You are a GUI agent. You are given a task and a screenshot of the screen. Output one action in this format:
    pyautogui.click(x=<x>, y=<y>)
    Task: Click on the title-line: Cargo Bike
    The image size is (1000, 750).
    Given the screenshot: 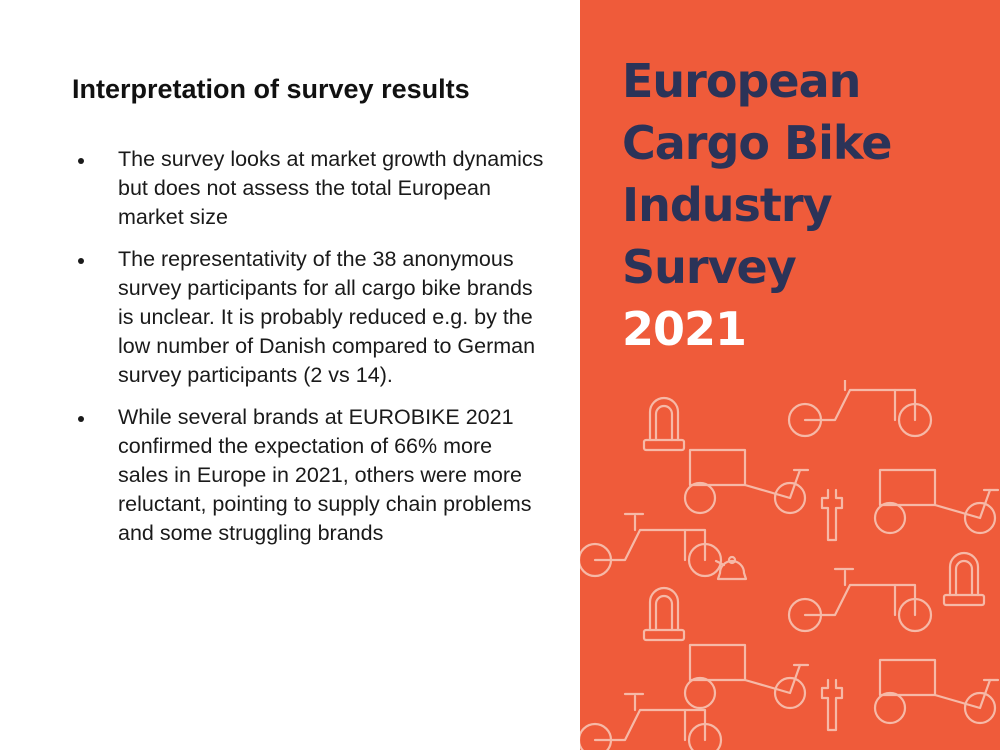 What is the action you would take?
    pyautogui.click(x=757, y=143)
    